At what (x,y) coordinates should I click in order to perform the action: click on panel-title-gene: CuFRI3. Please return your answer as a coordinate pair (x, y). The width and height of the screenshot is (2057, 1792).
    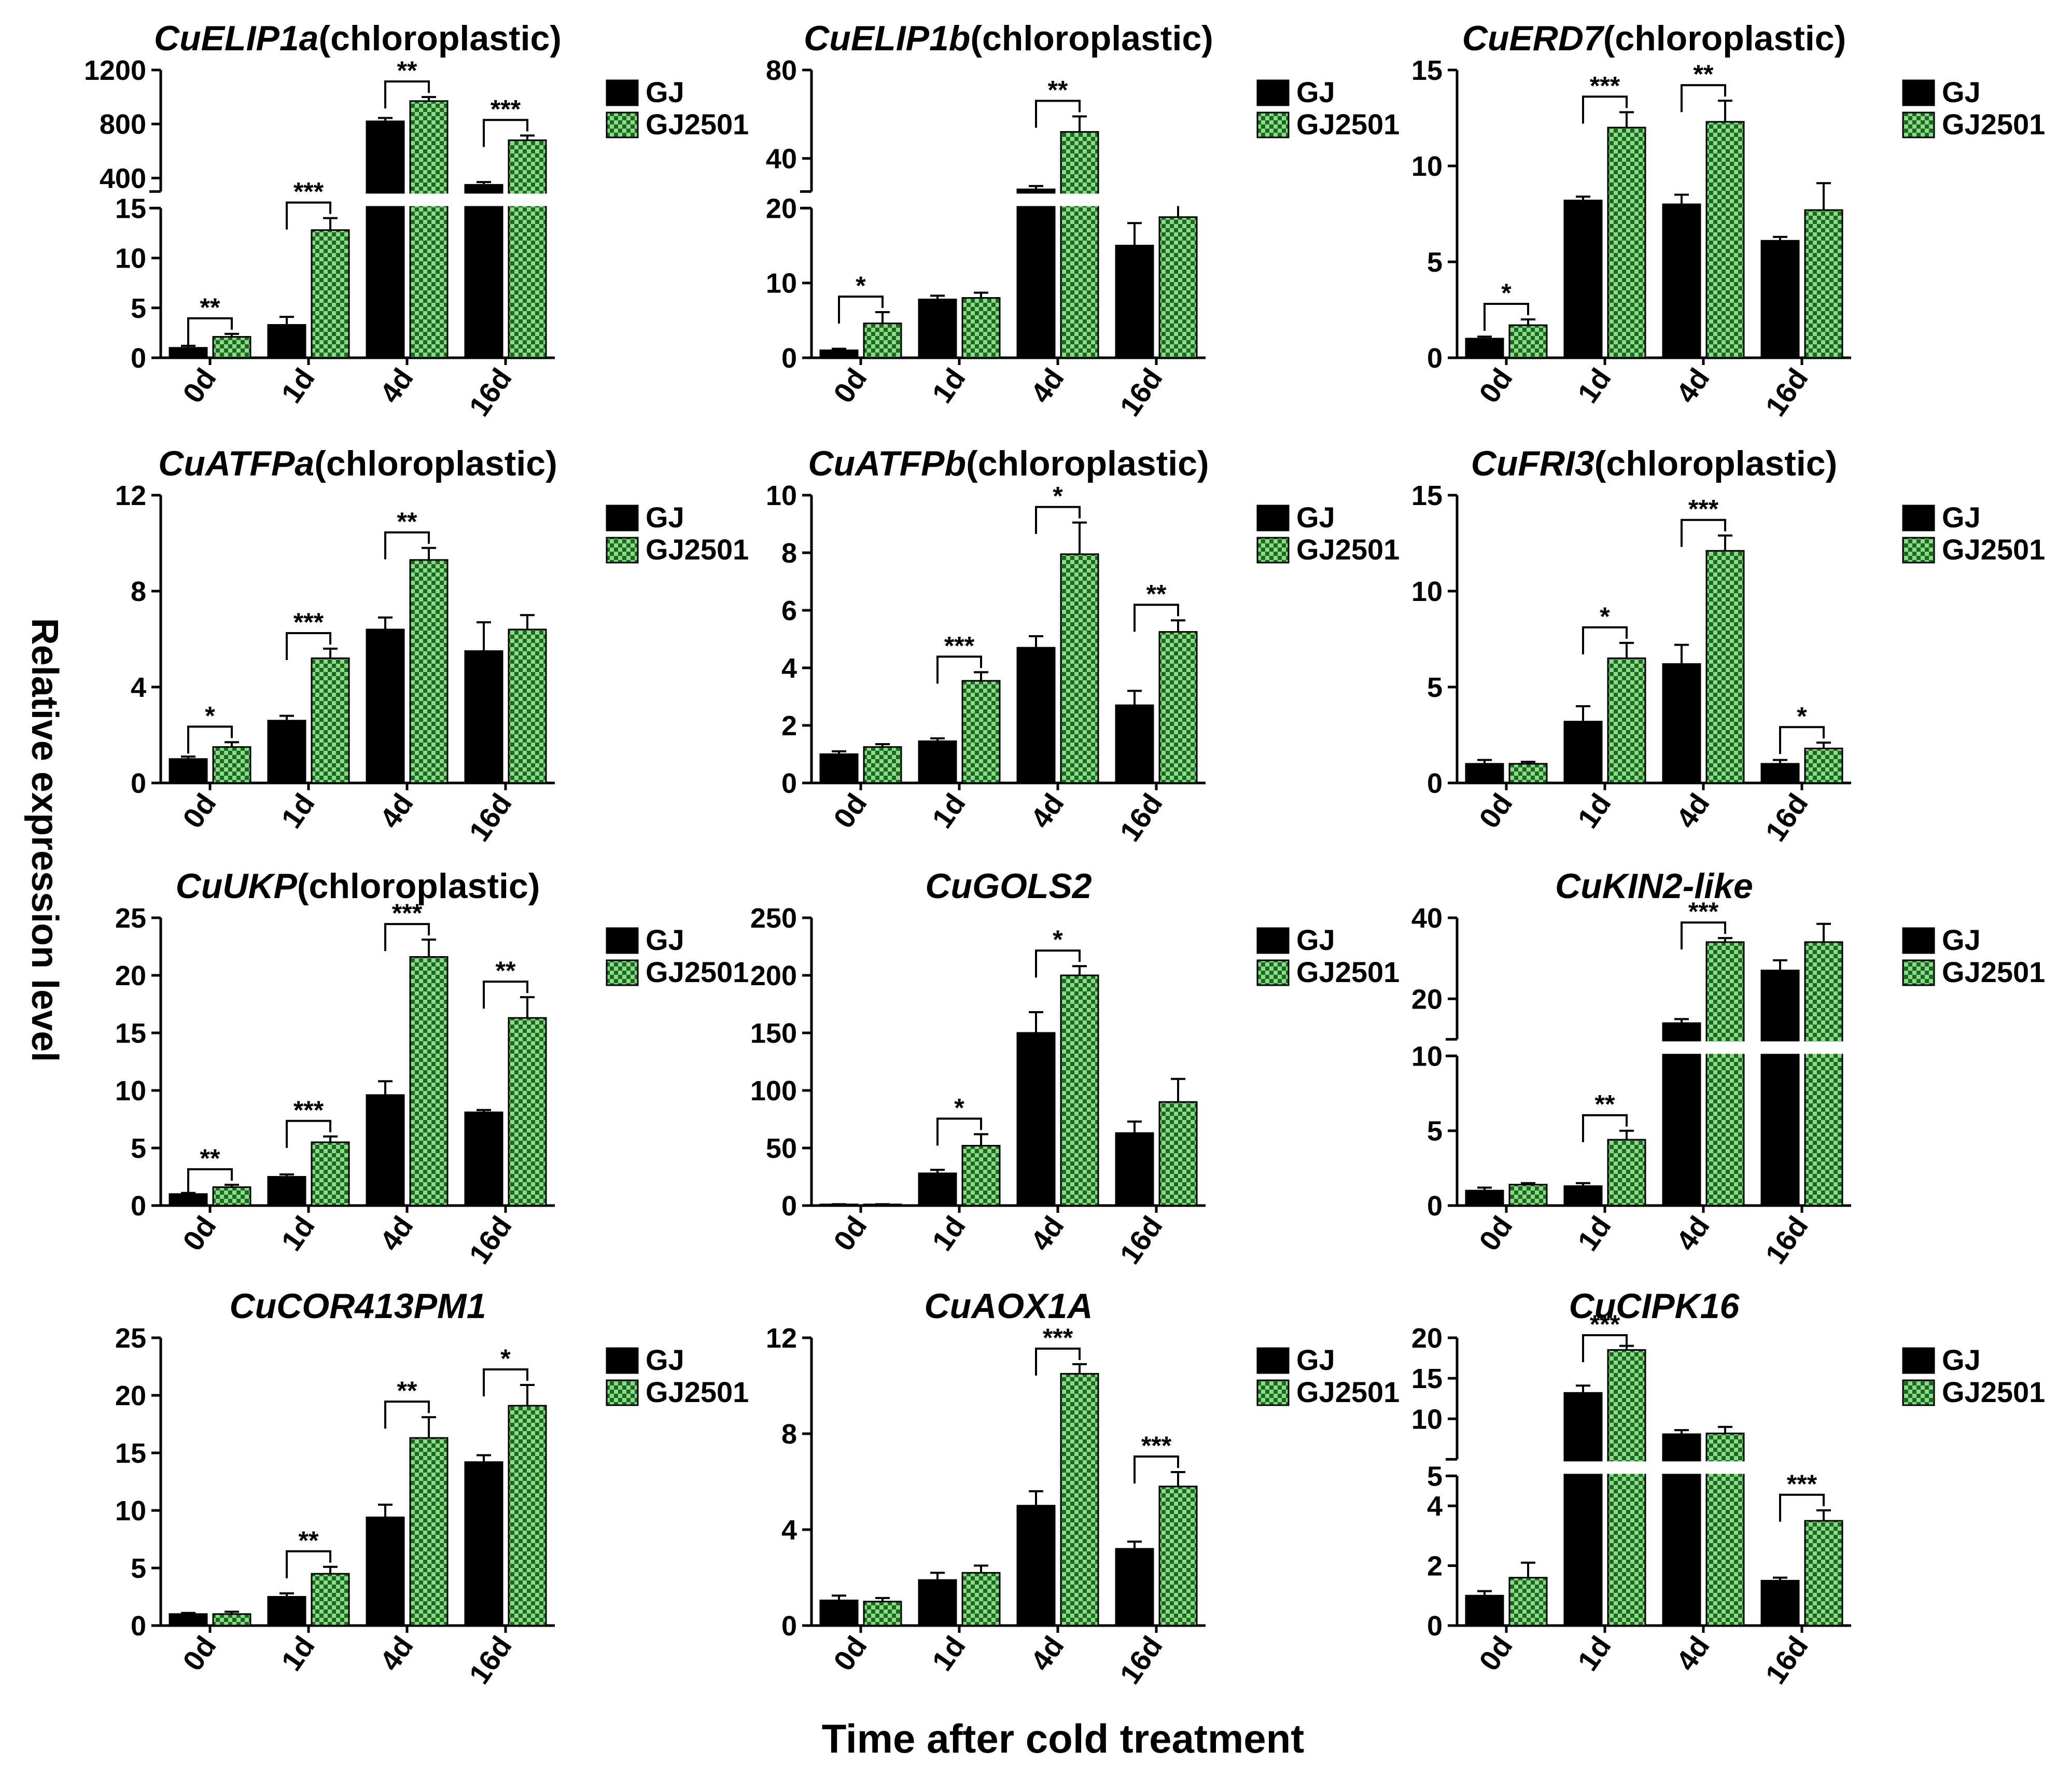
    Looking at the image, I should click on (1532, 463).